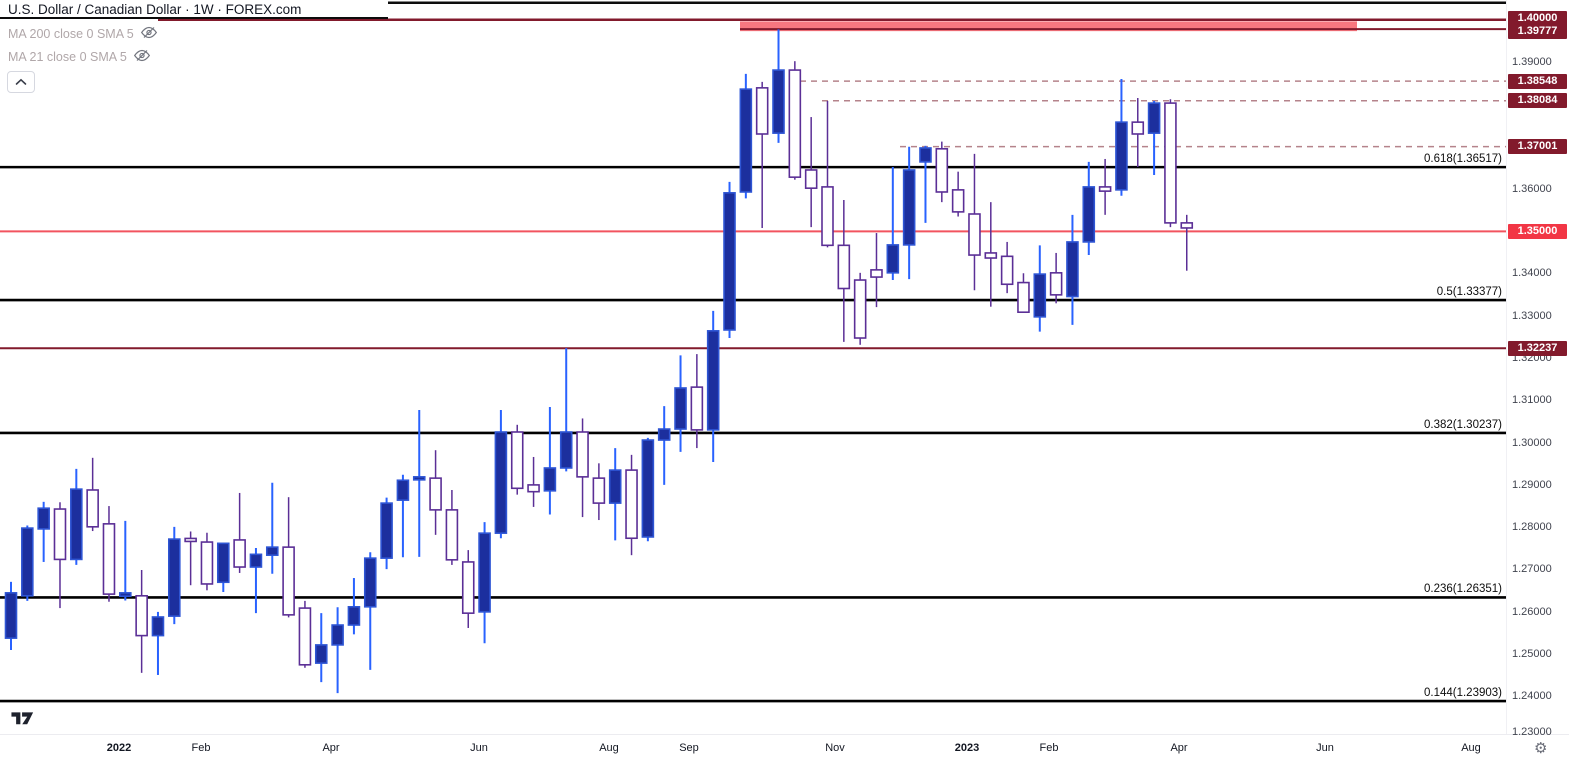 The image size is (1569, 764). Describe the element at coordinates (1532, 569) in the screenshot. I see `price-axis-label: 1.27000` at that location.